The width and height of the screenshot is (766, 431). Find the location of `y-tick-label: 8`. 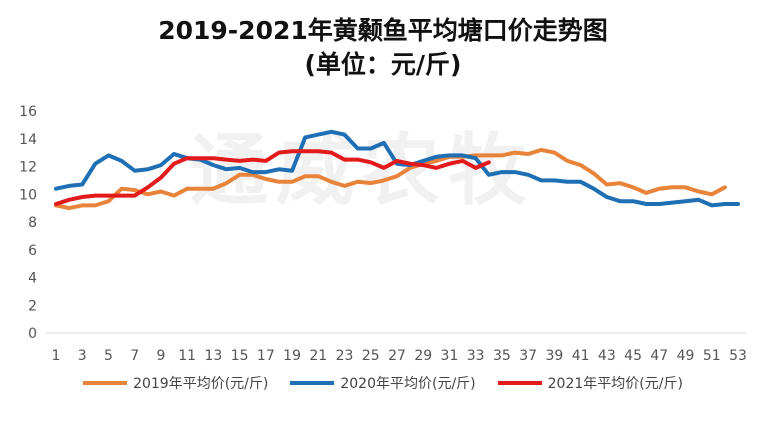

y-tick-label: 8 is located at coordinates (32, 223).